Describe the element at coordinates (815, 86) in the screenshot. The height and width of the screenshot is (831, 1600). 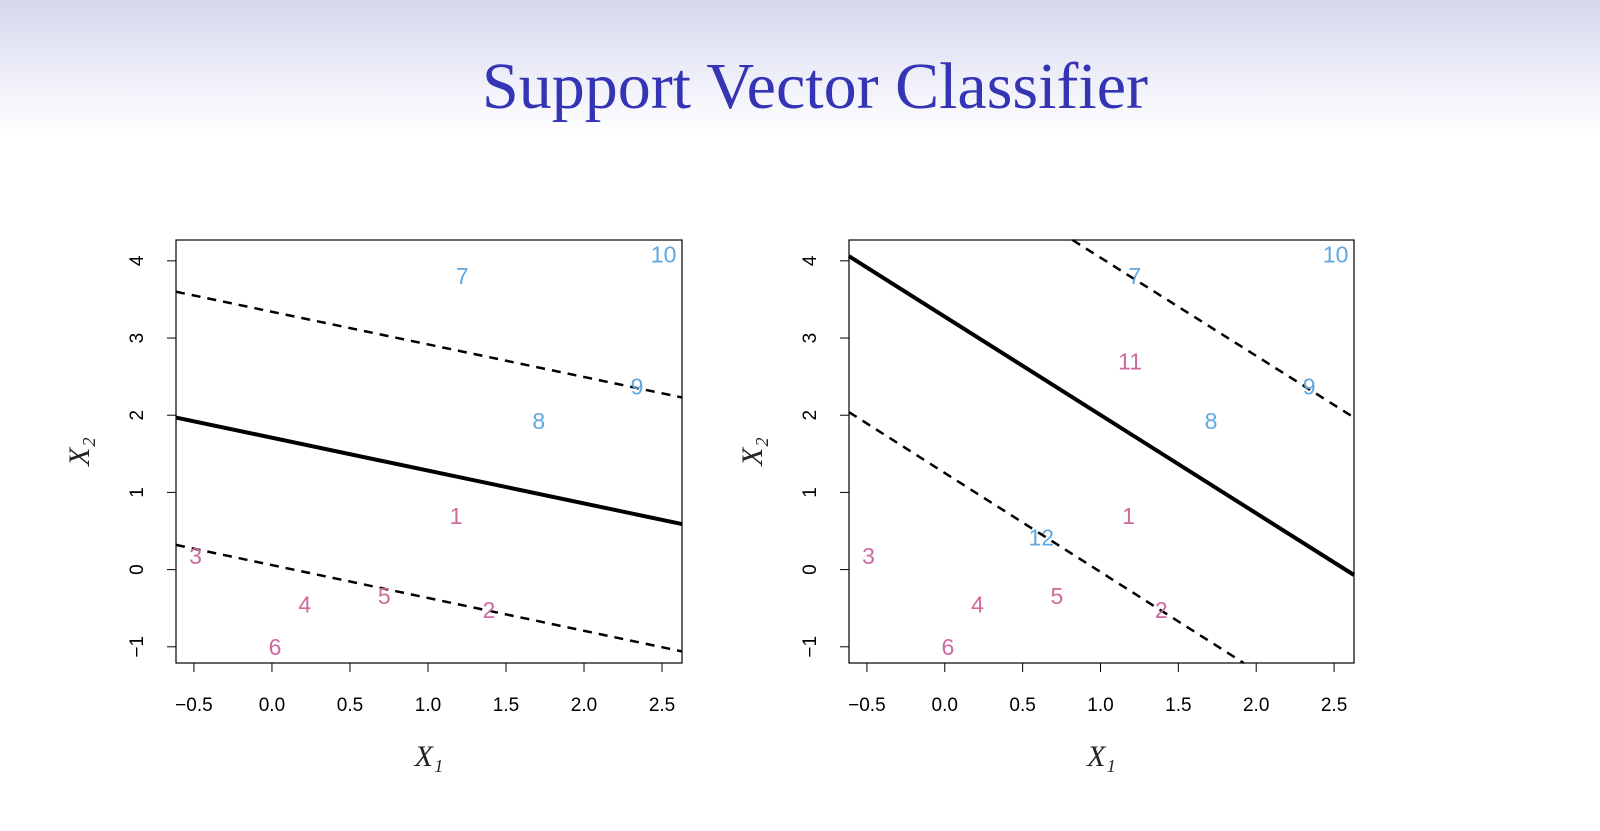
I see `slide-title: Support Vector Classifier` at that location.